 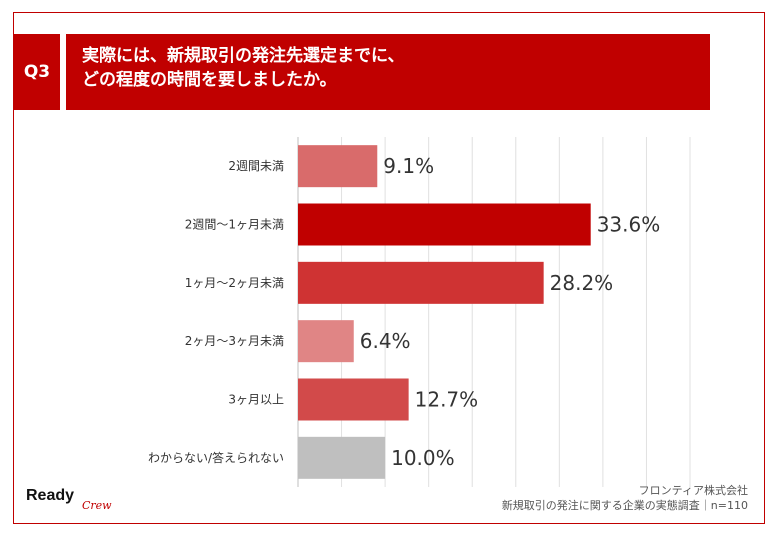 I want to click on value-label: 10.0%, so click(x=423, y=458).